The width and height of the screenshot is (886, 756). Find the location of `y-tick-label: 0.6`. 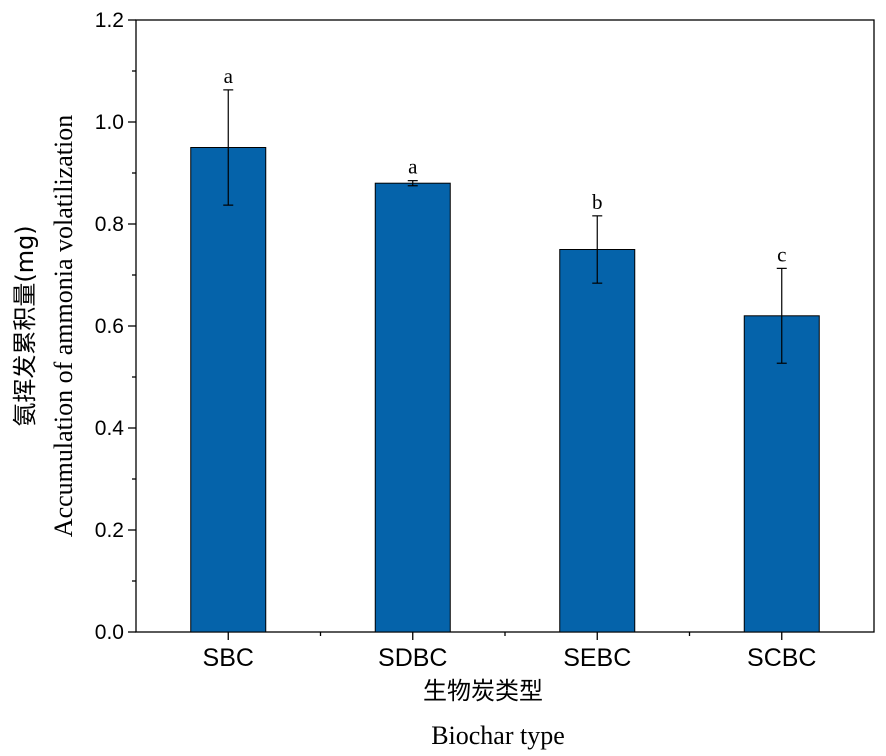

y-tick-label: 0.6 is located at coordinates (109, 326).